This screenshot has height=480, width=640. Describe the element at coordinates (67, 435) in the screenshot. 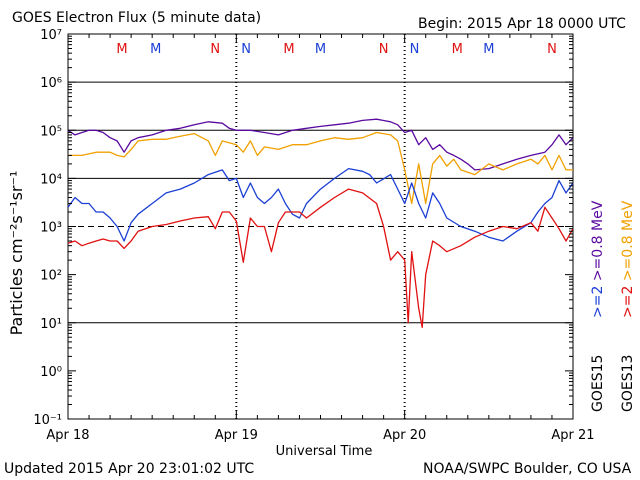

I see `x-tick-label: Apr 18` at that location.